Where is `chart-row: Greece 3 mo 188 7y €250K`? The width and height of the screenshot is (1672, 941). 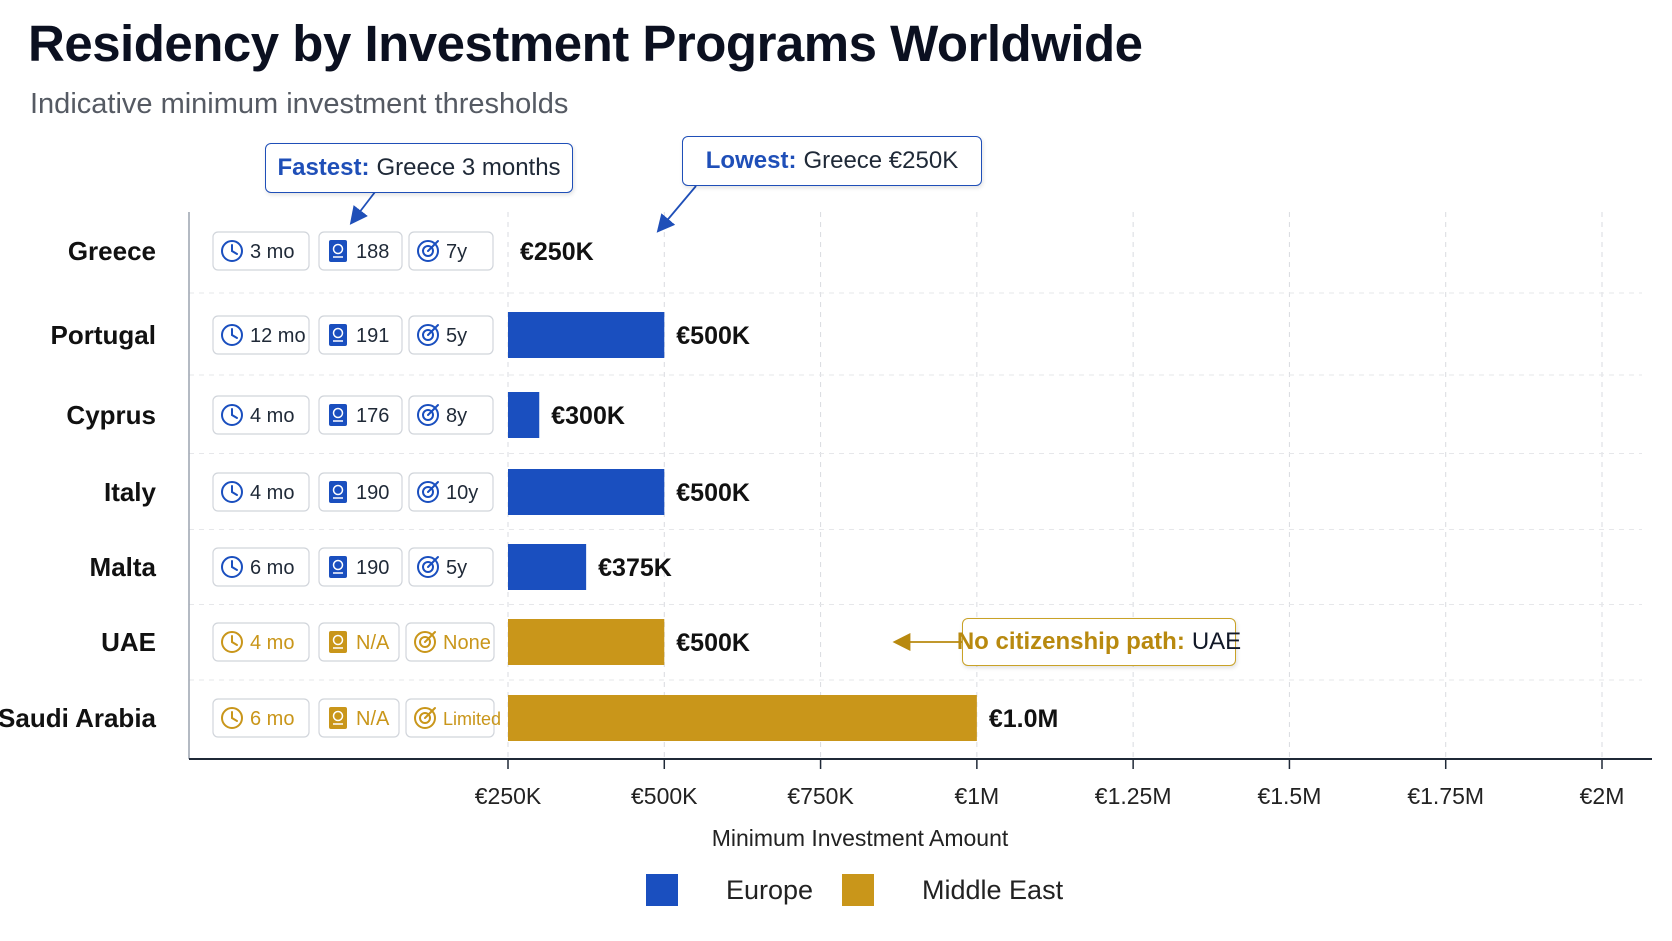 chart-row: Greece 3 mo 188 7y €250K is located at coordinates (331, 251).